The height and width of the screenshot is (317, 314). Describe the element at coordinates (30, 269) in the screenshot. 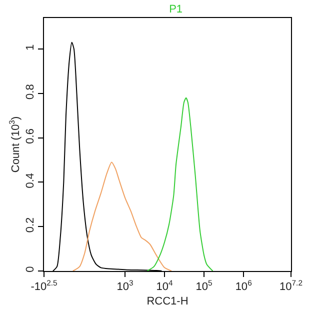

I see `y-tick-label: 0` at that location.